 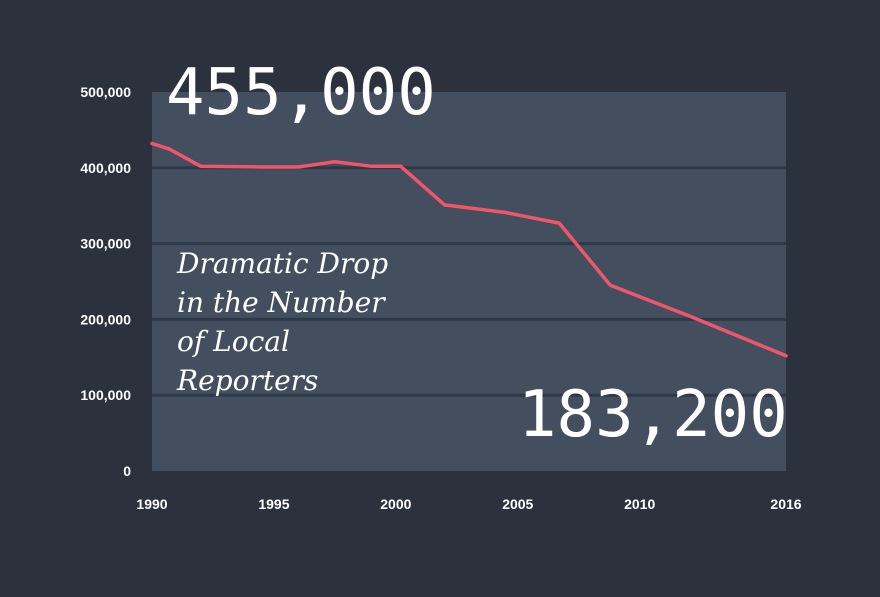 I want to click on x-tick-label-4: 2010, so click(x=639, y=504).